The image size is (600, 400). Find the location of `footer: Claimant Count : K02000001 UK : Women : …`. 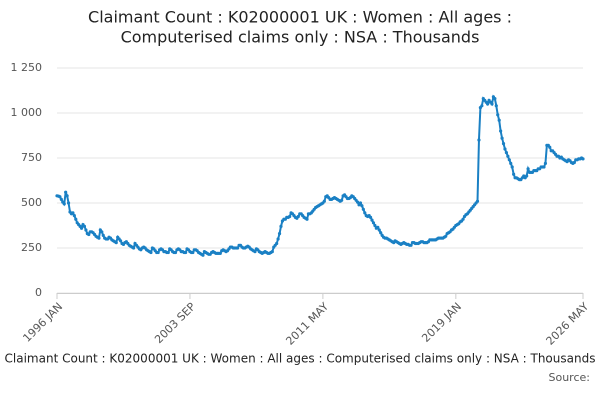

footer: Claimant Count : K02000001 UK : Women : … is located at coordinates (300, 359).